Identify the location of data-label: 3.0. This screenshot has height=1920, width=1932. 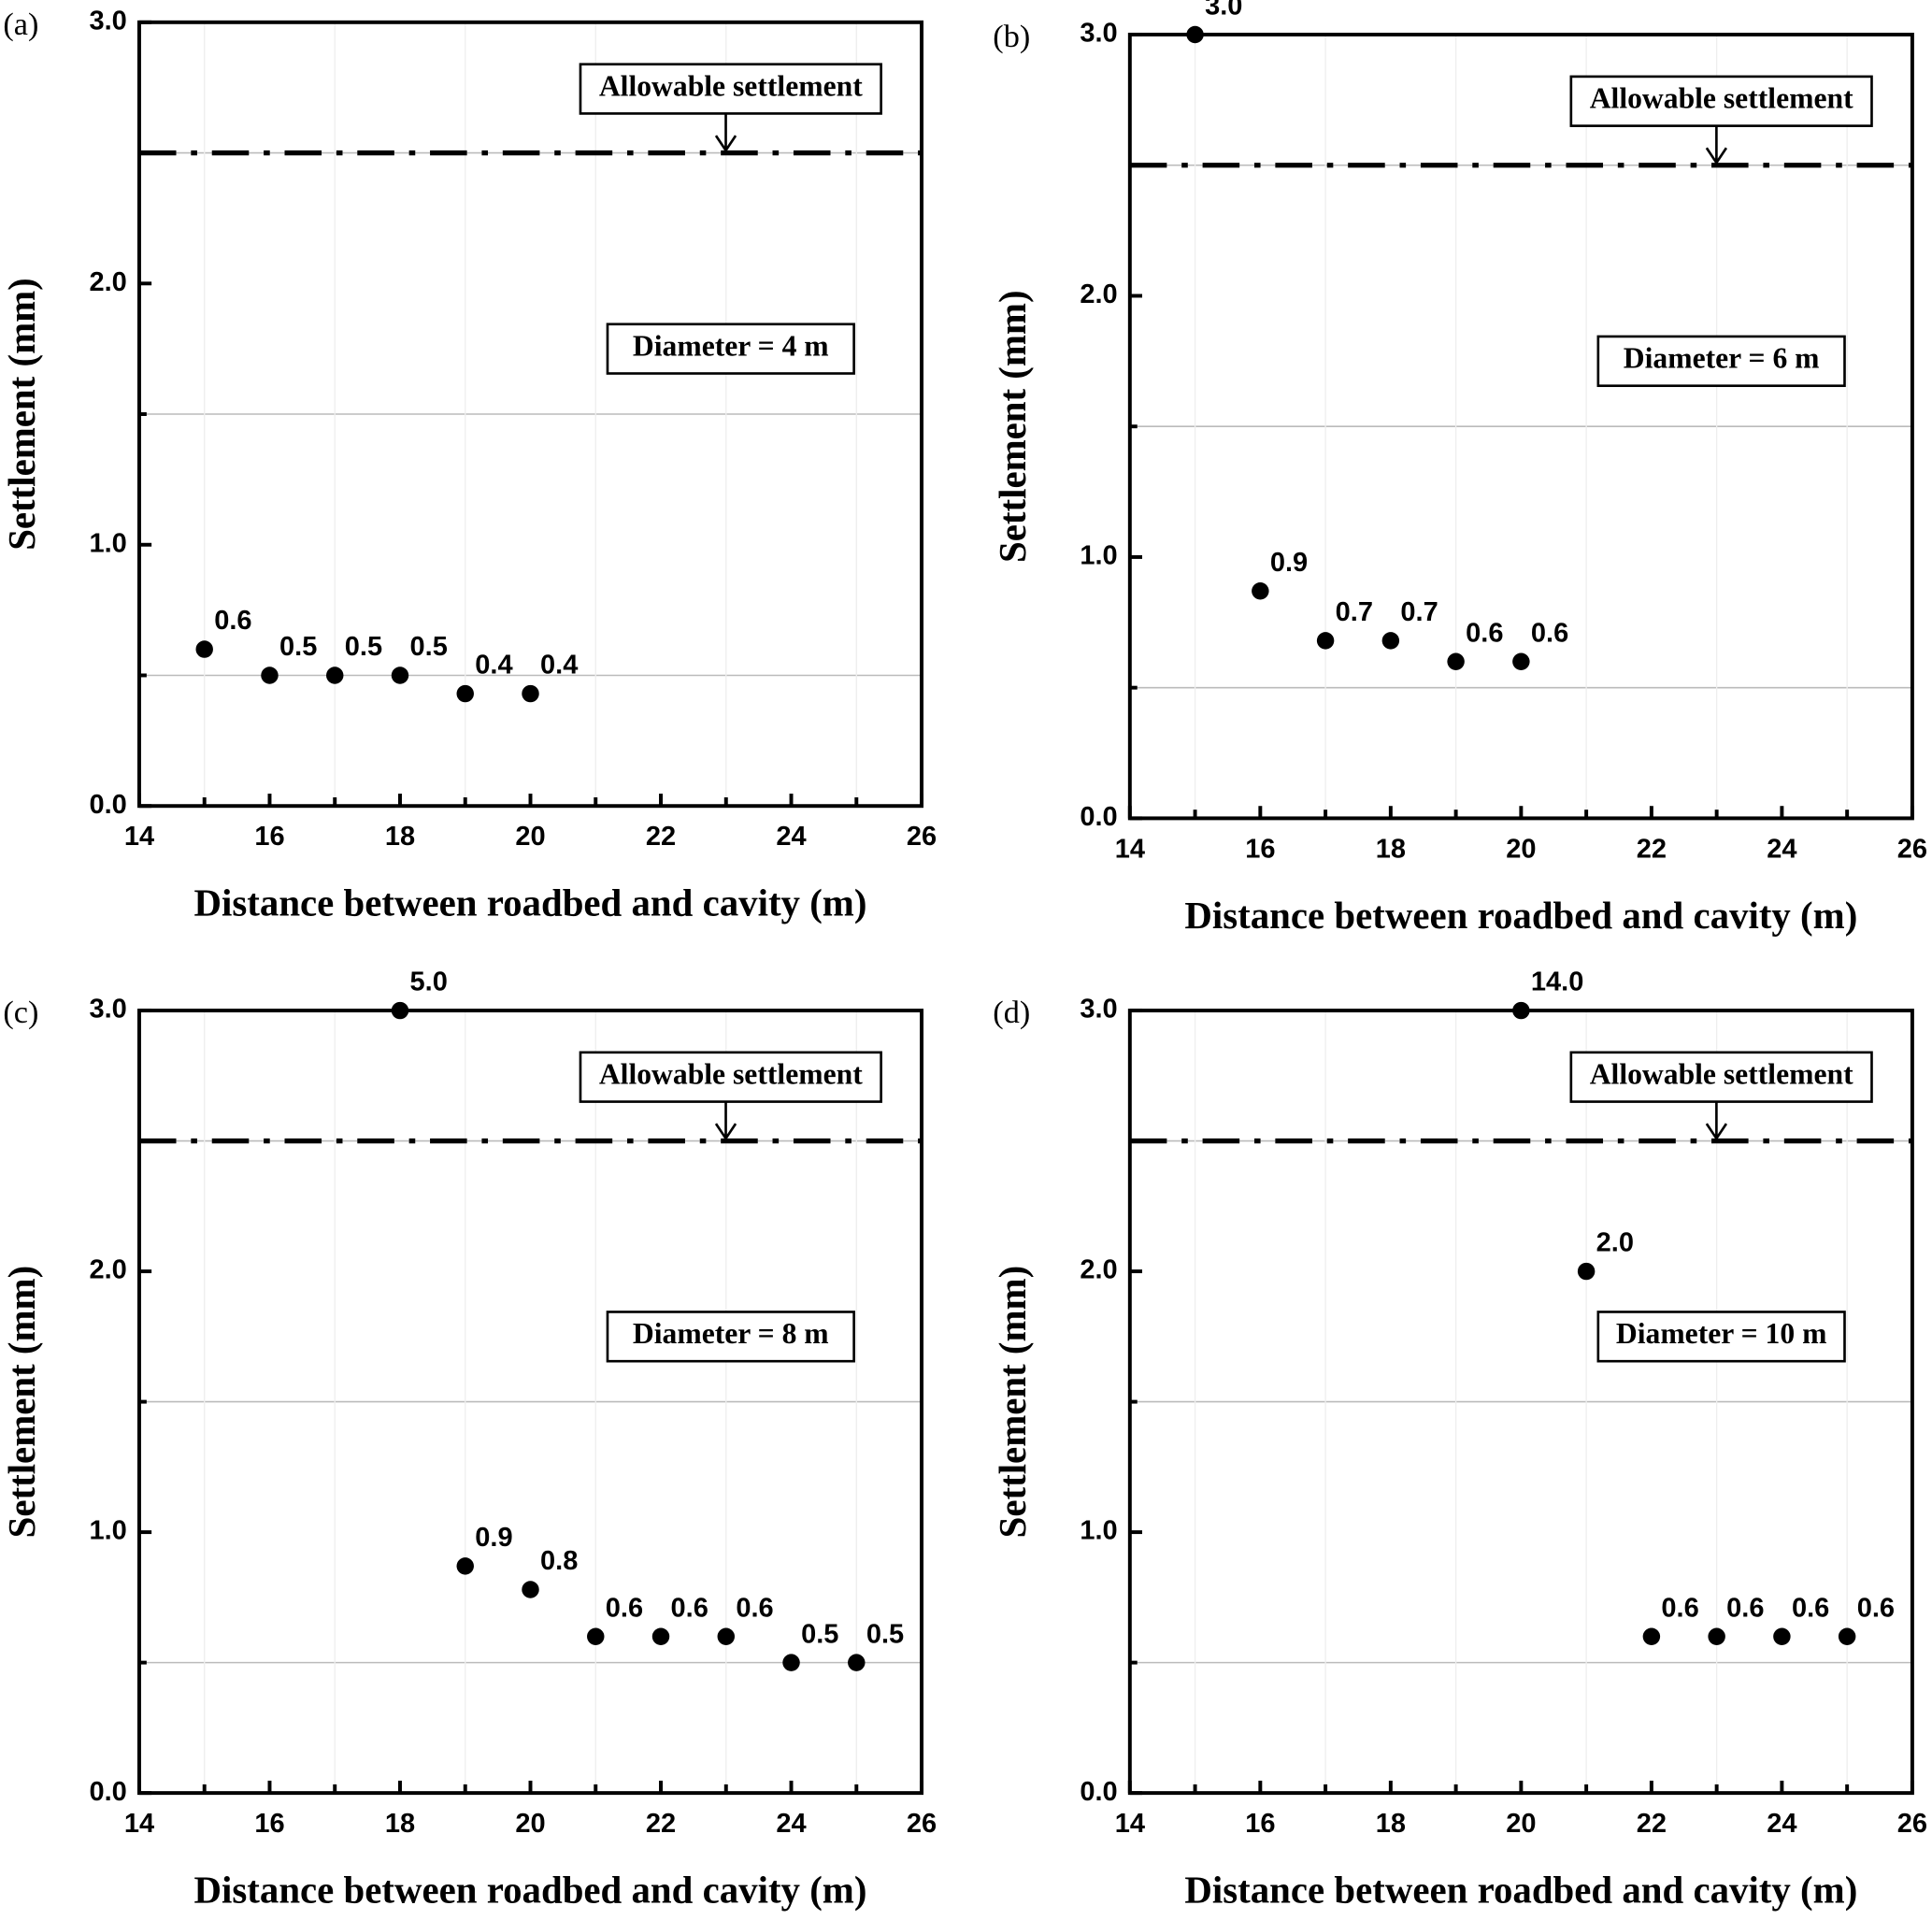
(1223, 10).